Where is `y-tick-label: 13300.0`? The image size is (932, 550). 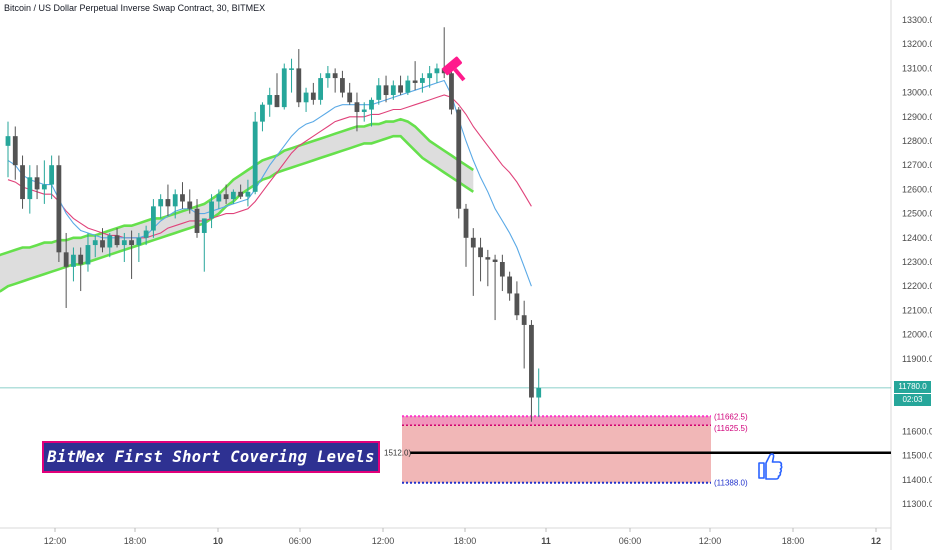
y-tick-label: 13300.0 is located at coordinates (917, 20).